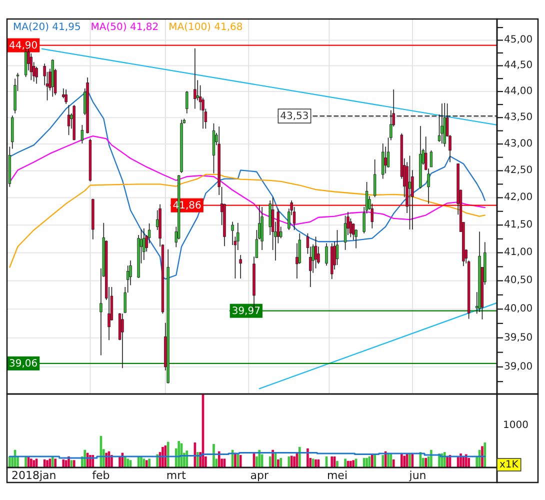 The image size is (545, 500). Describe the element at coordinates (176, 475) in the screenshot. I see `x-tick-label: mrt` at that location.